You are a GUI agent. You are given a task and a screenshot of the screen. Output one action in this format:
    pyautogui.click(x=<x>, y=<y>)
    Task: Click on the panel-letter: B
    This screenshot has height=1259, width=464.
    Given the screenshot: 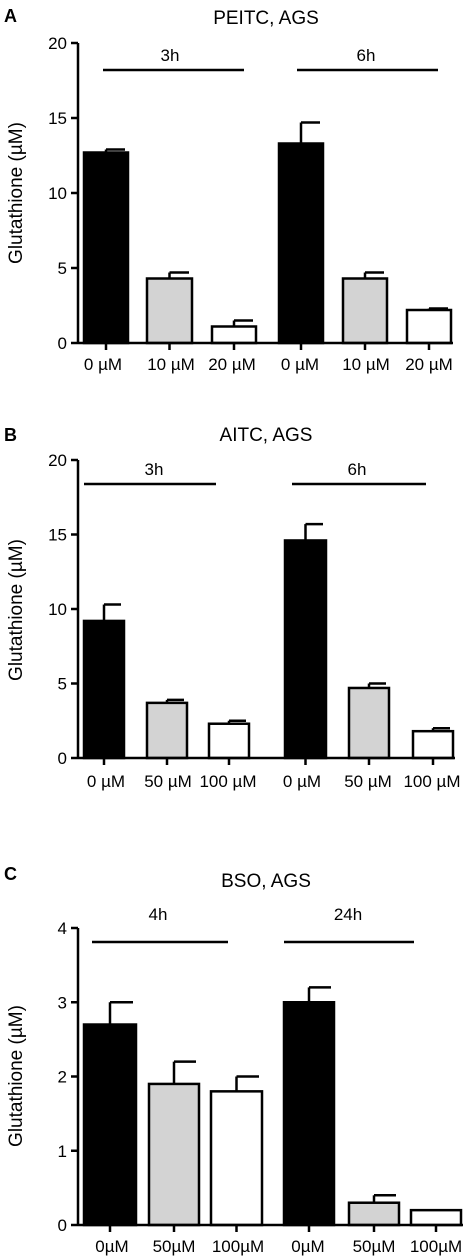 What is the action you would take?
    pyautogui.click(x=10, y=435)
    